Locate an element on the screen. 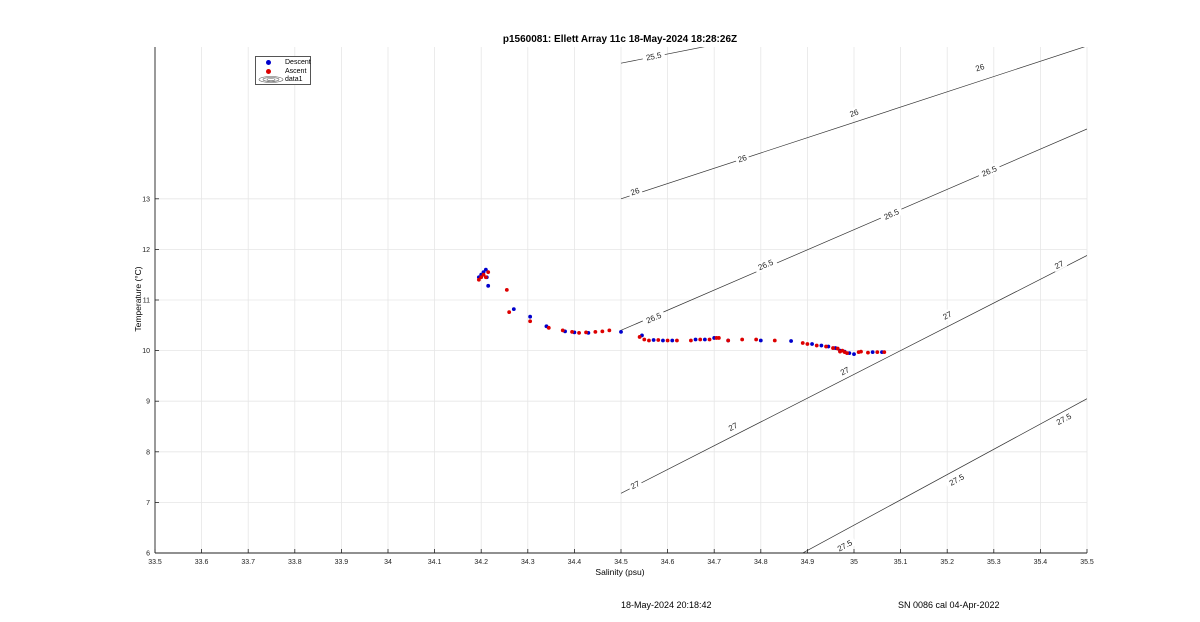 This screenshot has width=1200, height=622. y-tick-label: 9 is located at coordinates (148, 402).